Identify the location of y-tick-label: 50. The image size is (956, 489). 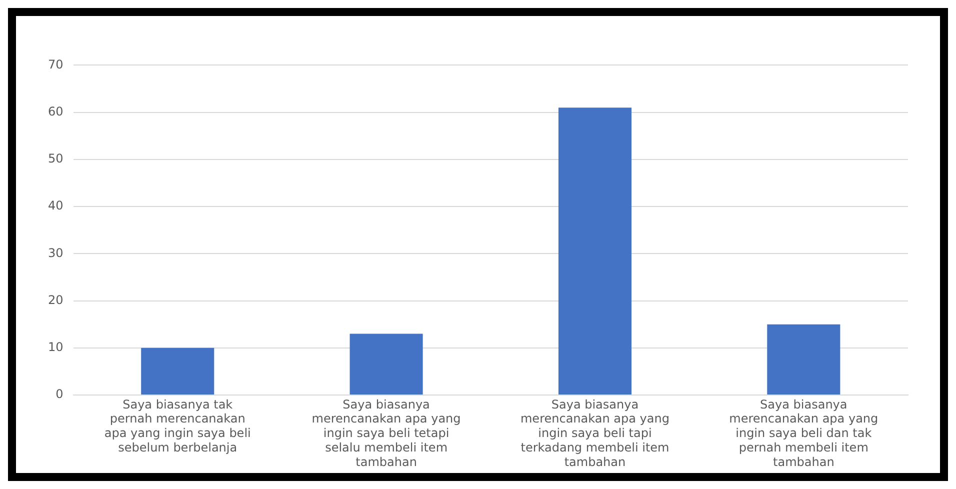
(56, 159).